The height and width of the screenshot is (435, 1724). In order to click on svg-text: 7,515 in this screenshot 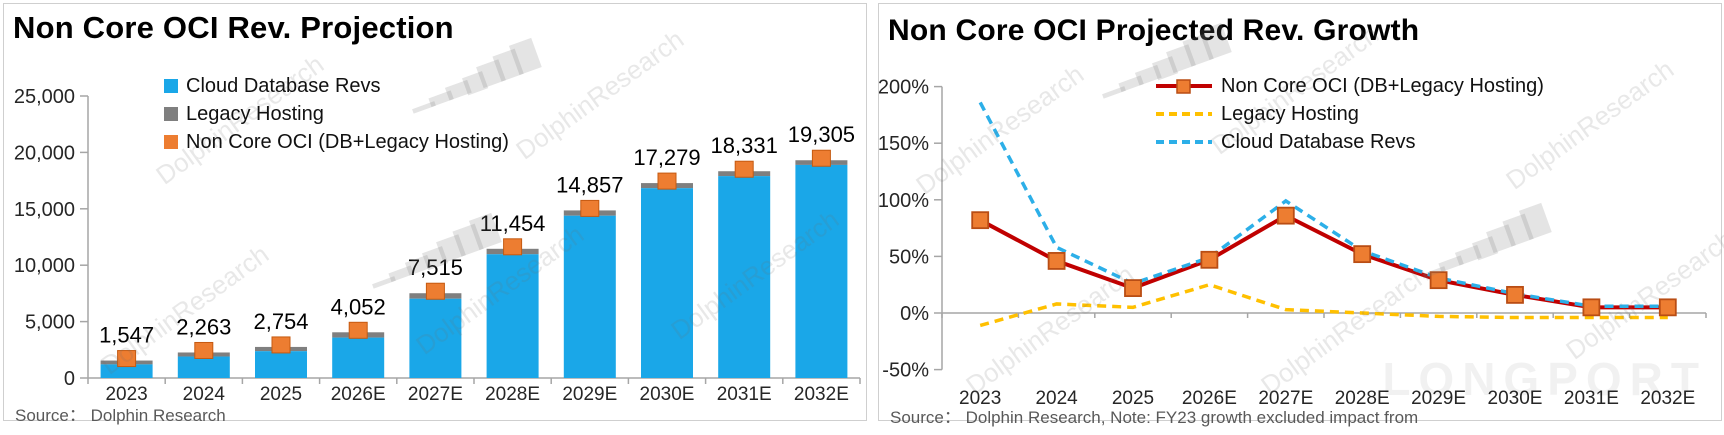, I will do `click(435, 267)`.